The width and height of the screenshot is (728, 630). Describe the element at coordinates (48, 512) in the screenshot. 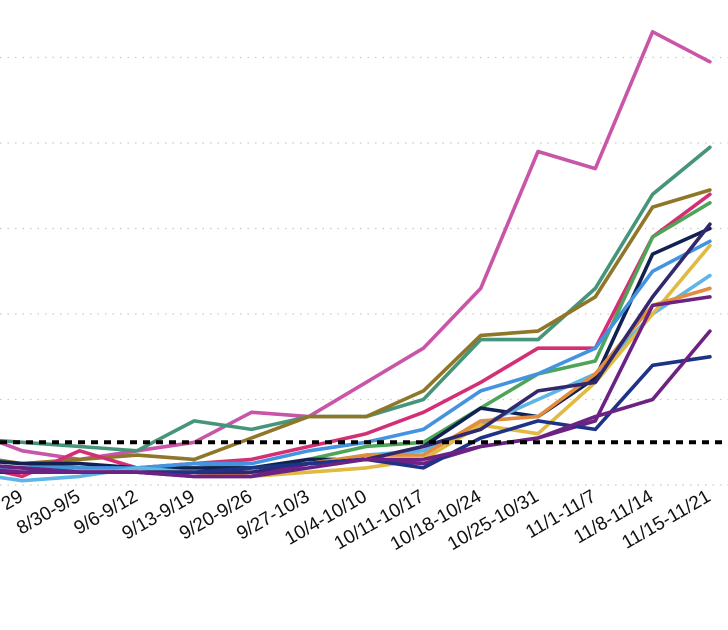

I see `x-tick-label-1: 8/30-9/5` at that location.